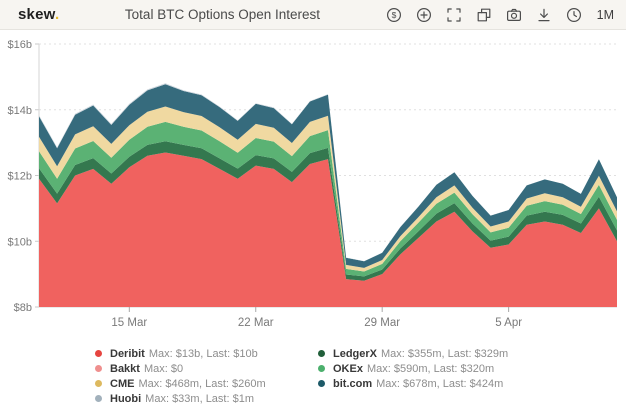 This screenshot has height=418, width=626. Describe the element at coordinates (20, 111) in the screenshot. I see `y-axis-tick-label: $14b` at that location.